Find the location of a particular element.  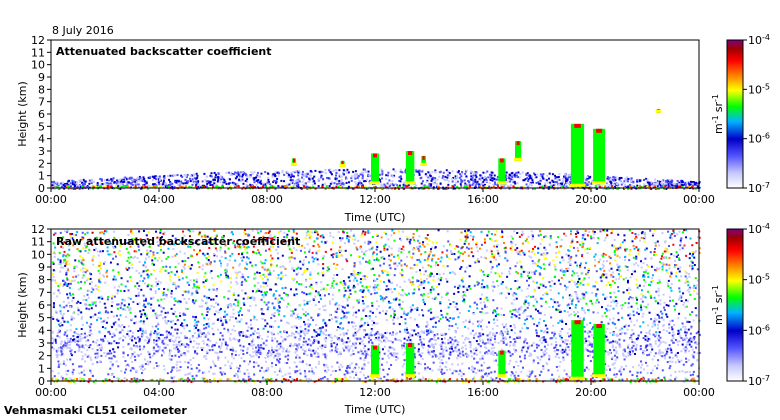

instrument-label: Vehmasmaki CL51 ceilometer is located at coordinates (95, 410).